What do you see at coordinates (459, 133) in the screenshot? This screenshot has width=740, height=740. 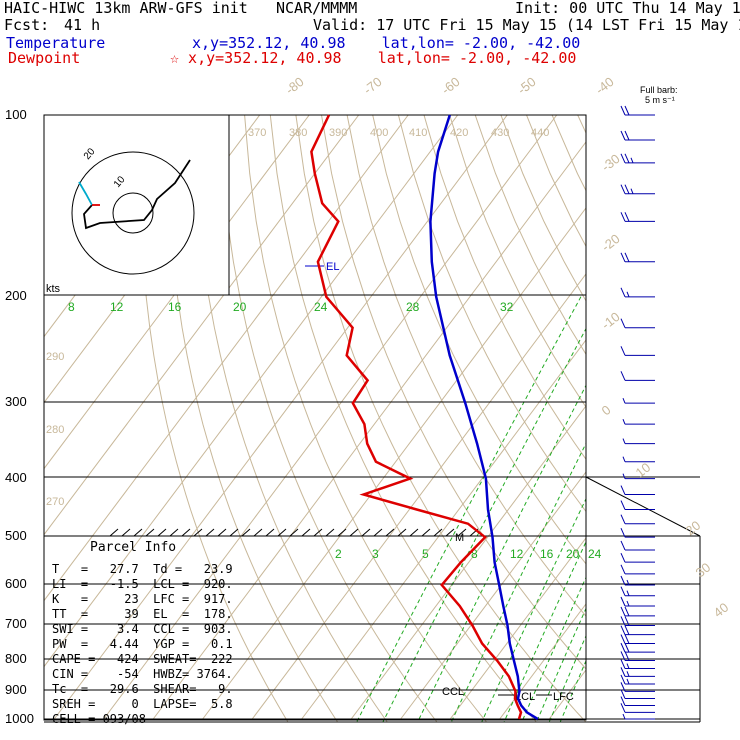 I see `theta-label: 420` at bounding box center [459, 133].